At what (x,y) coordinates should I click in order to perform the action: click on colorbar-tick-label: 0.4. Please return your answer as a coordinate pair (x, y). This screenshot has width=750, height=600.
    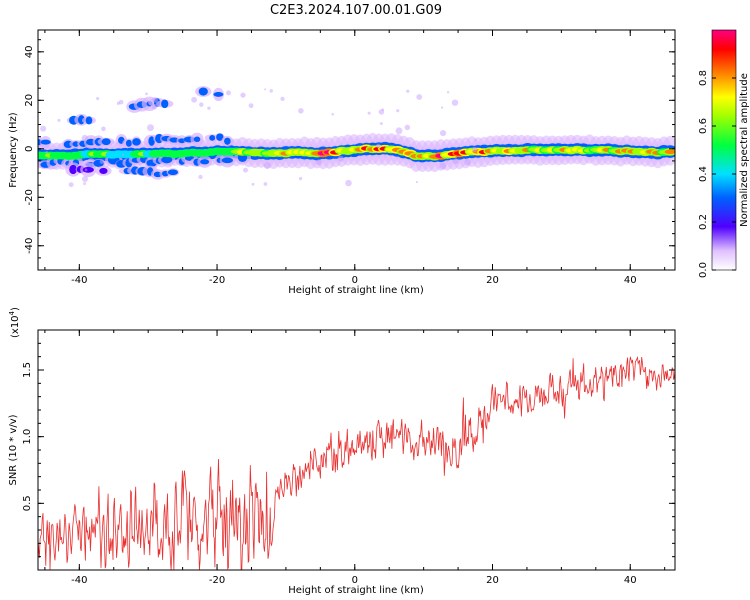
    Looking at the image, I should click on (703, 174).